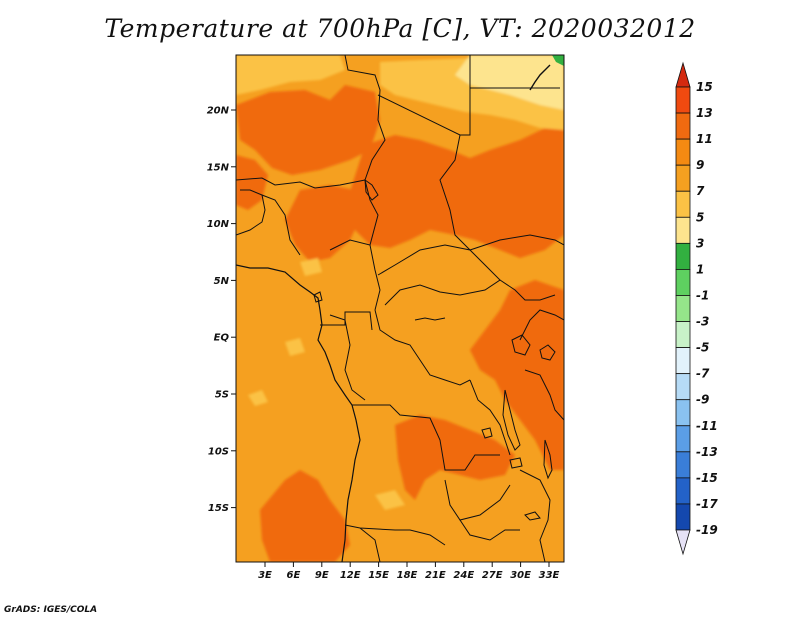 This screenshot has height=618, width=800. I want to click on lake-chad, so click(371, 189).